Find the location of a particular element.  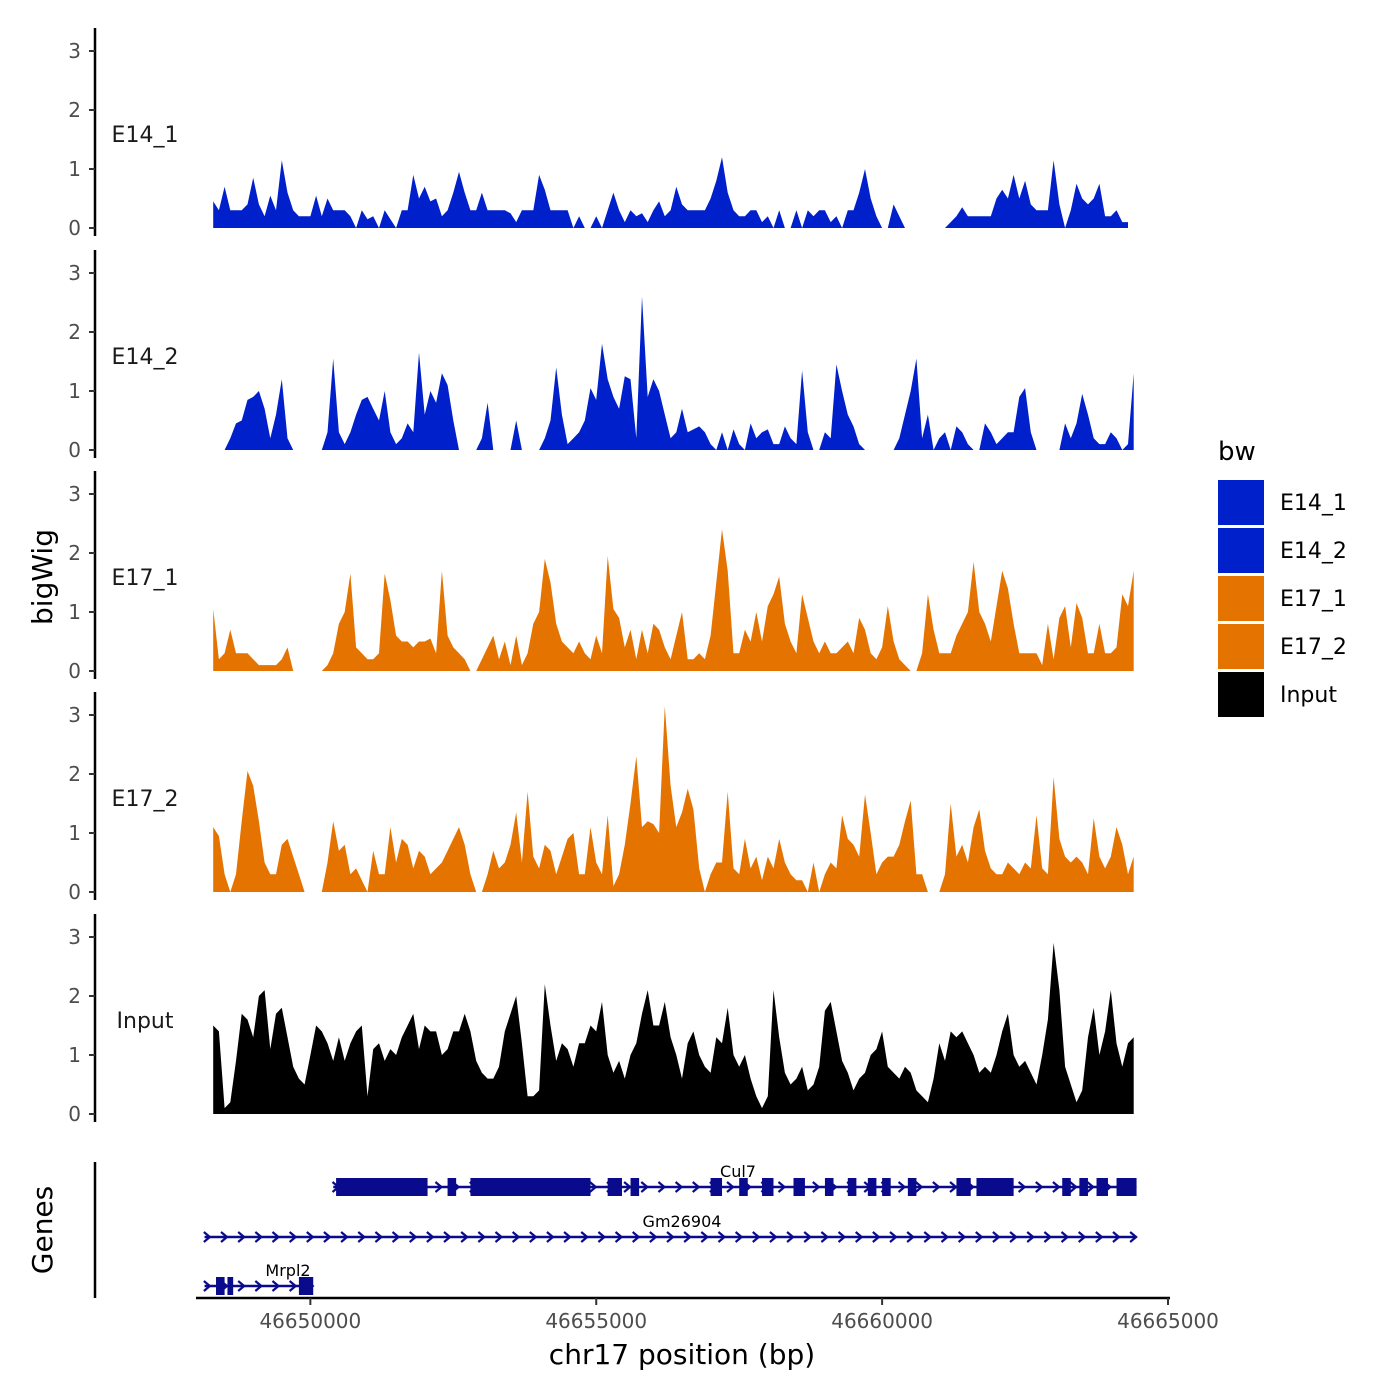

legend: bw E14_1 E14_2 E17_1 E17_2 Input is located at coordinates (1282, 577).